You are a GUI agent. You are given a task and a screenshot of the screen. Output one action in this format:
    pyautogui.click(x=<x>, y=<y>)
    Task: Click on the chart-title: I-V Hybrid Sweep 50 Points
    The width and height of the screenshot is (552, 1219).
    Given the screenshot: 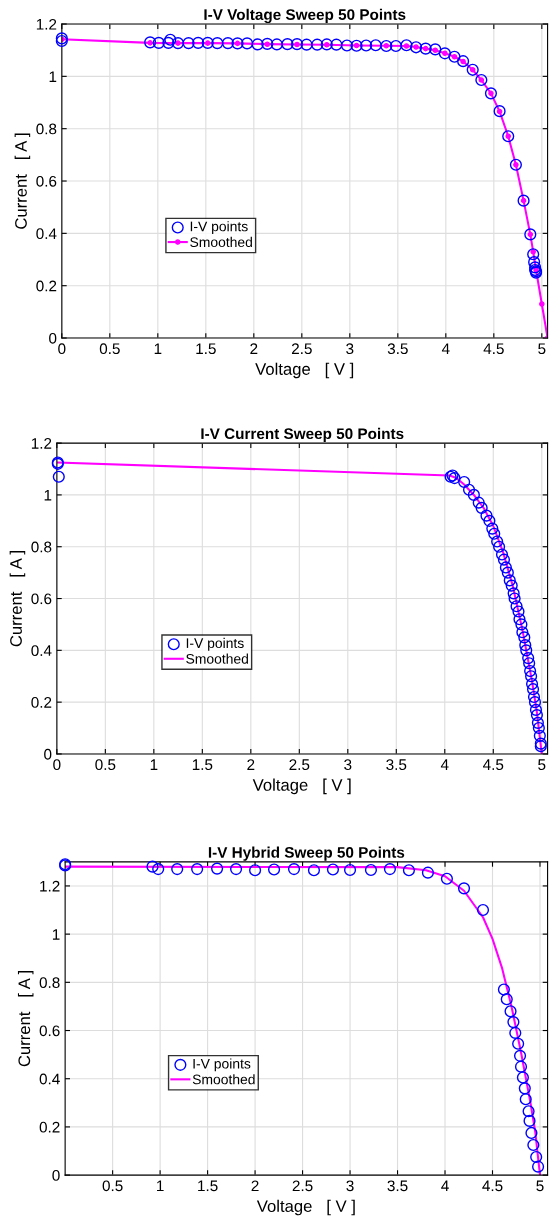 What is the action you would take?
    pyautogui.click(x=306, y=853)
    